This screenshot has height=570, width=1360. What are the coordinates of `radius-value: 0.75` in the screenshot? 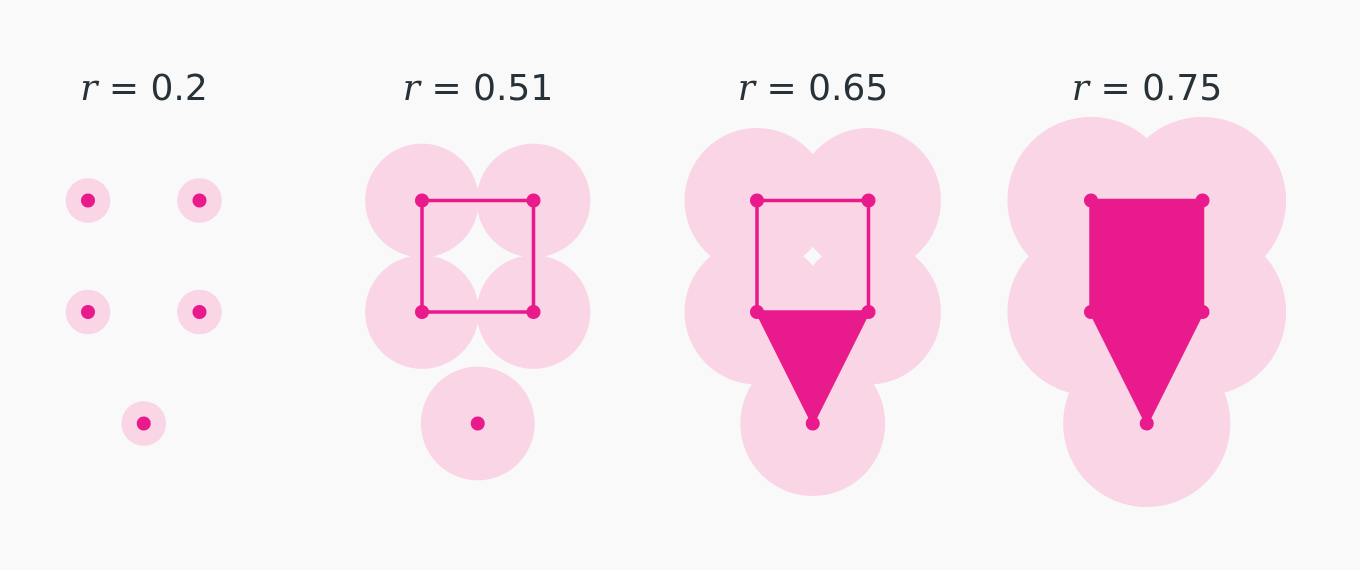 It's located at (1182, 88).